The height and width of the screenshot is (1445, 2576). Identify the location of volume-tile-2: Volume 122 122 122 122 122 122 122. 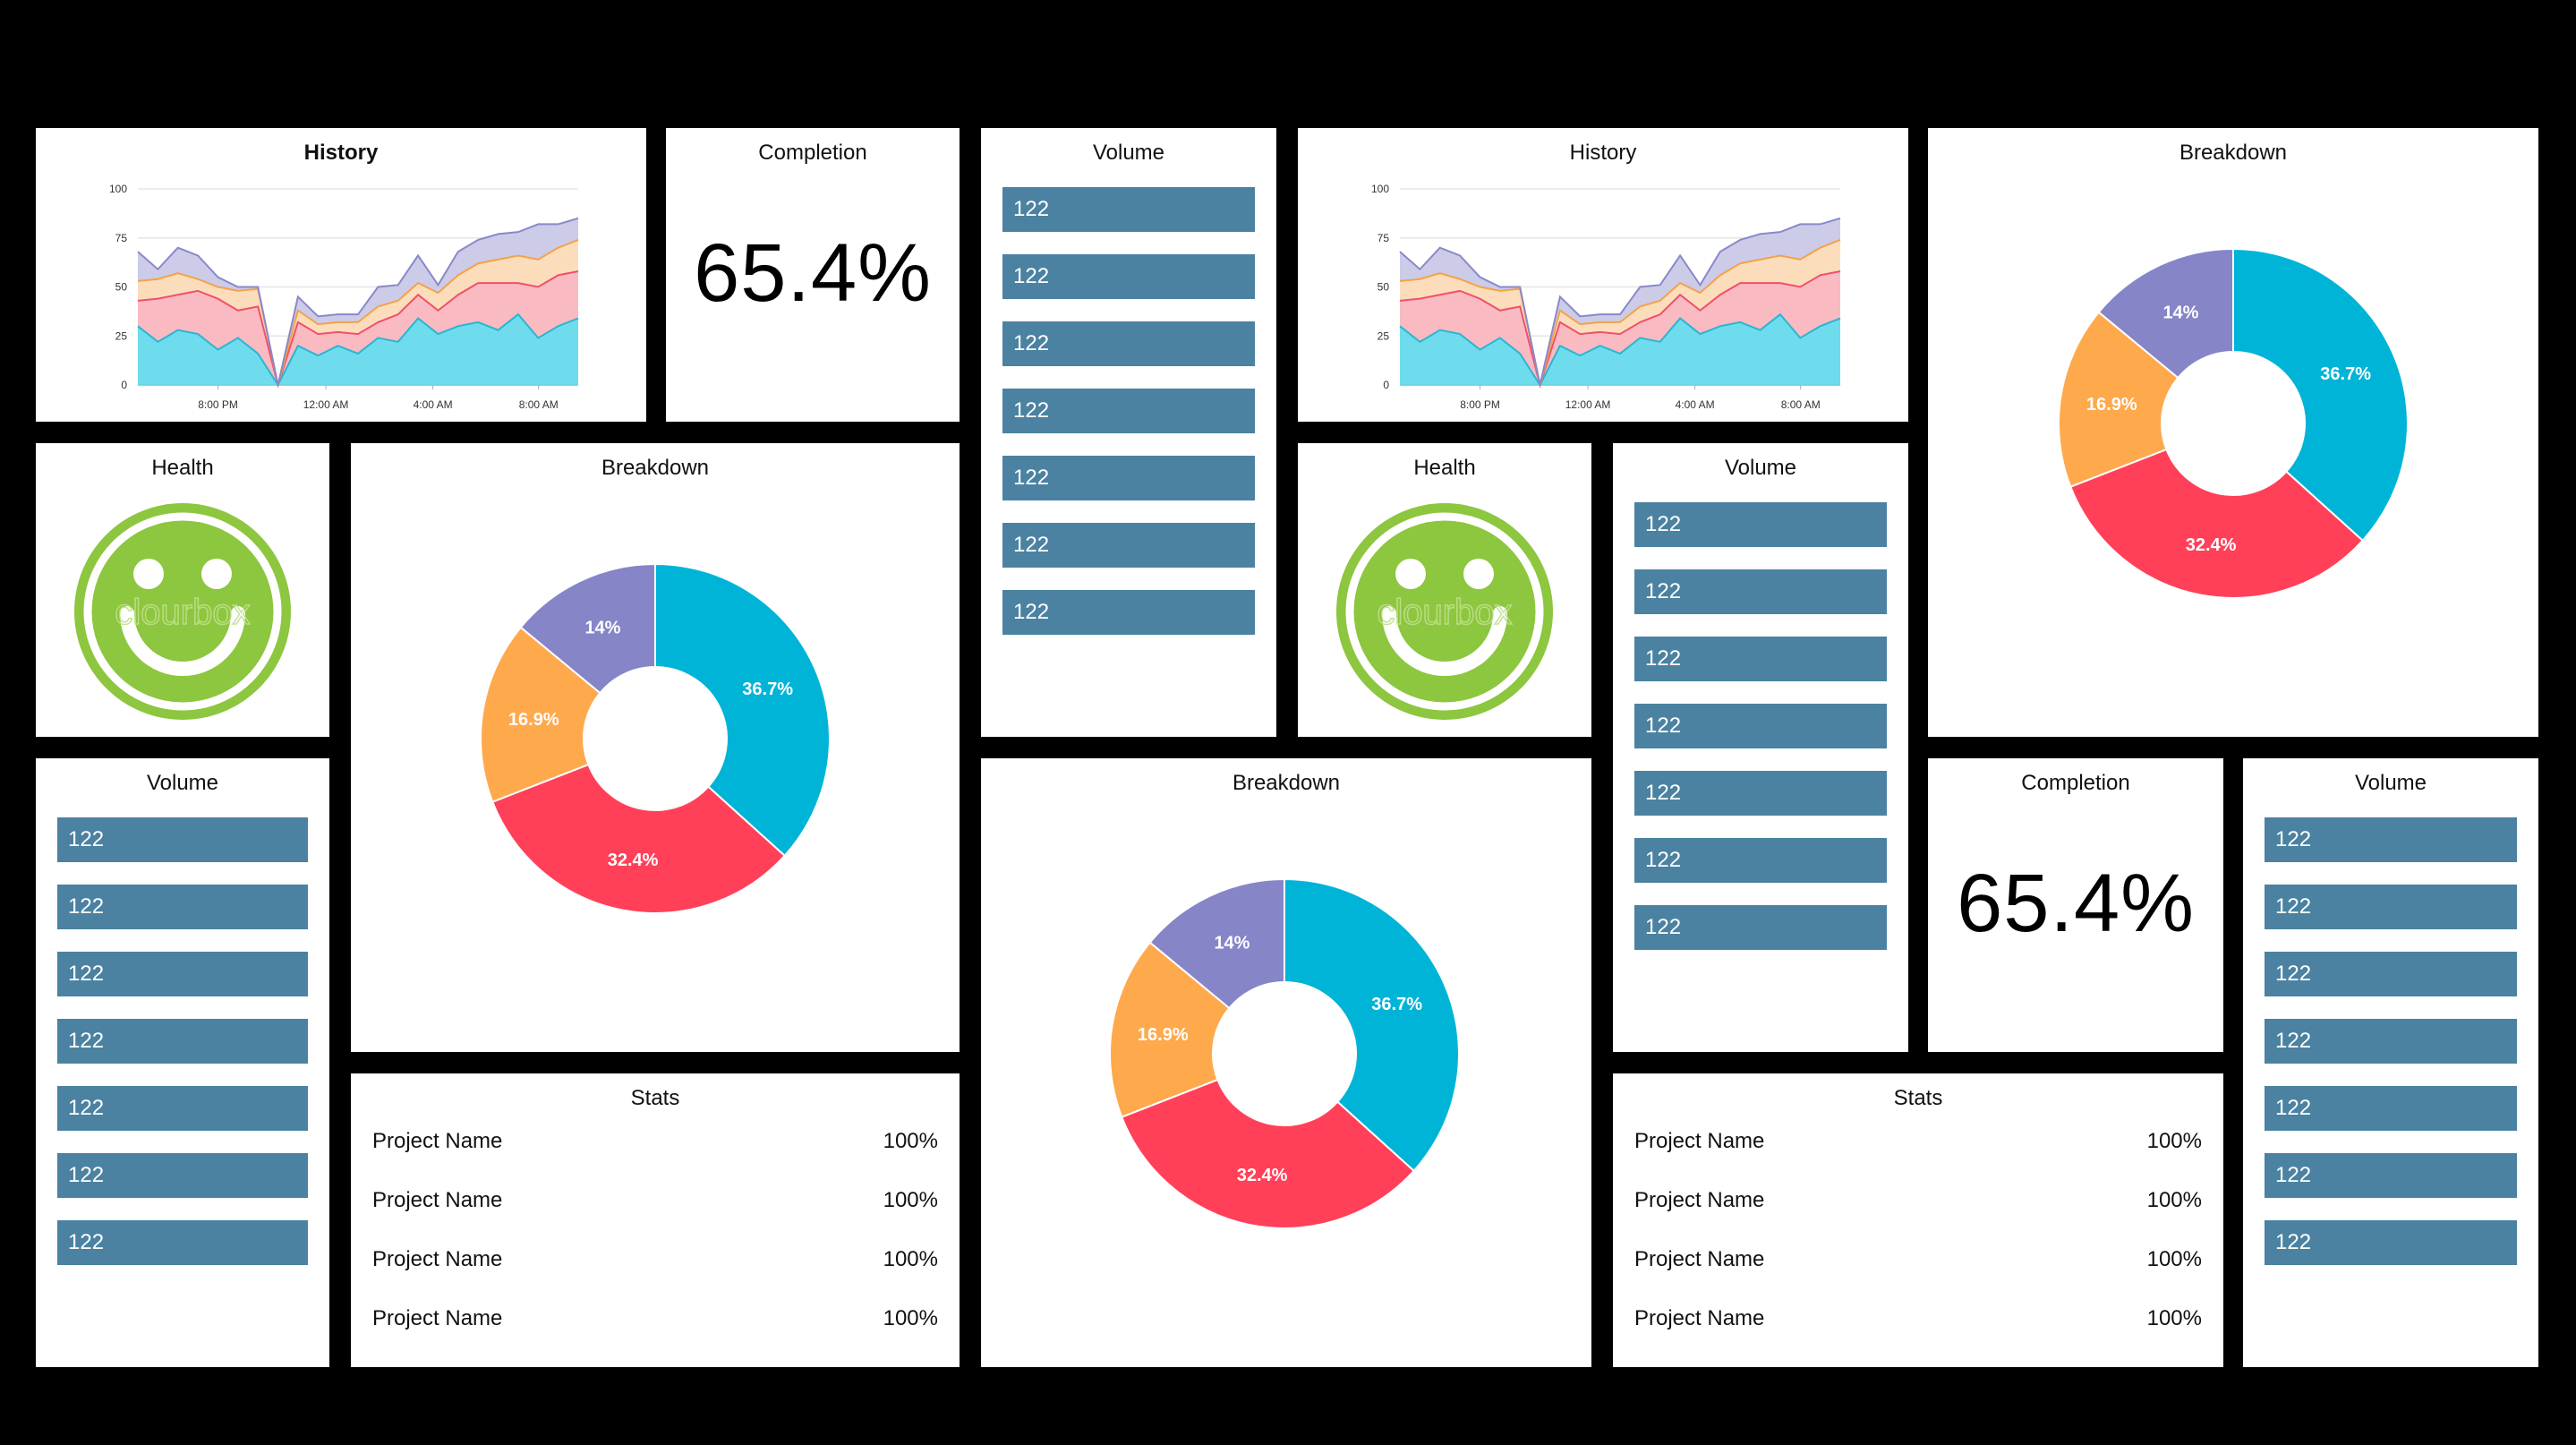
(1760, 747).